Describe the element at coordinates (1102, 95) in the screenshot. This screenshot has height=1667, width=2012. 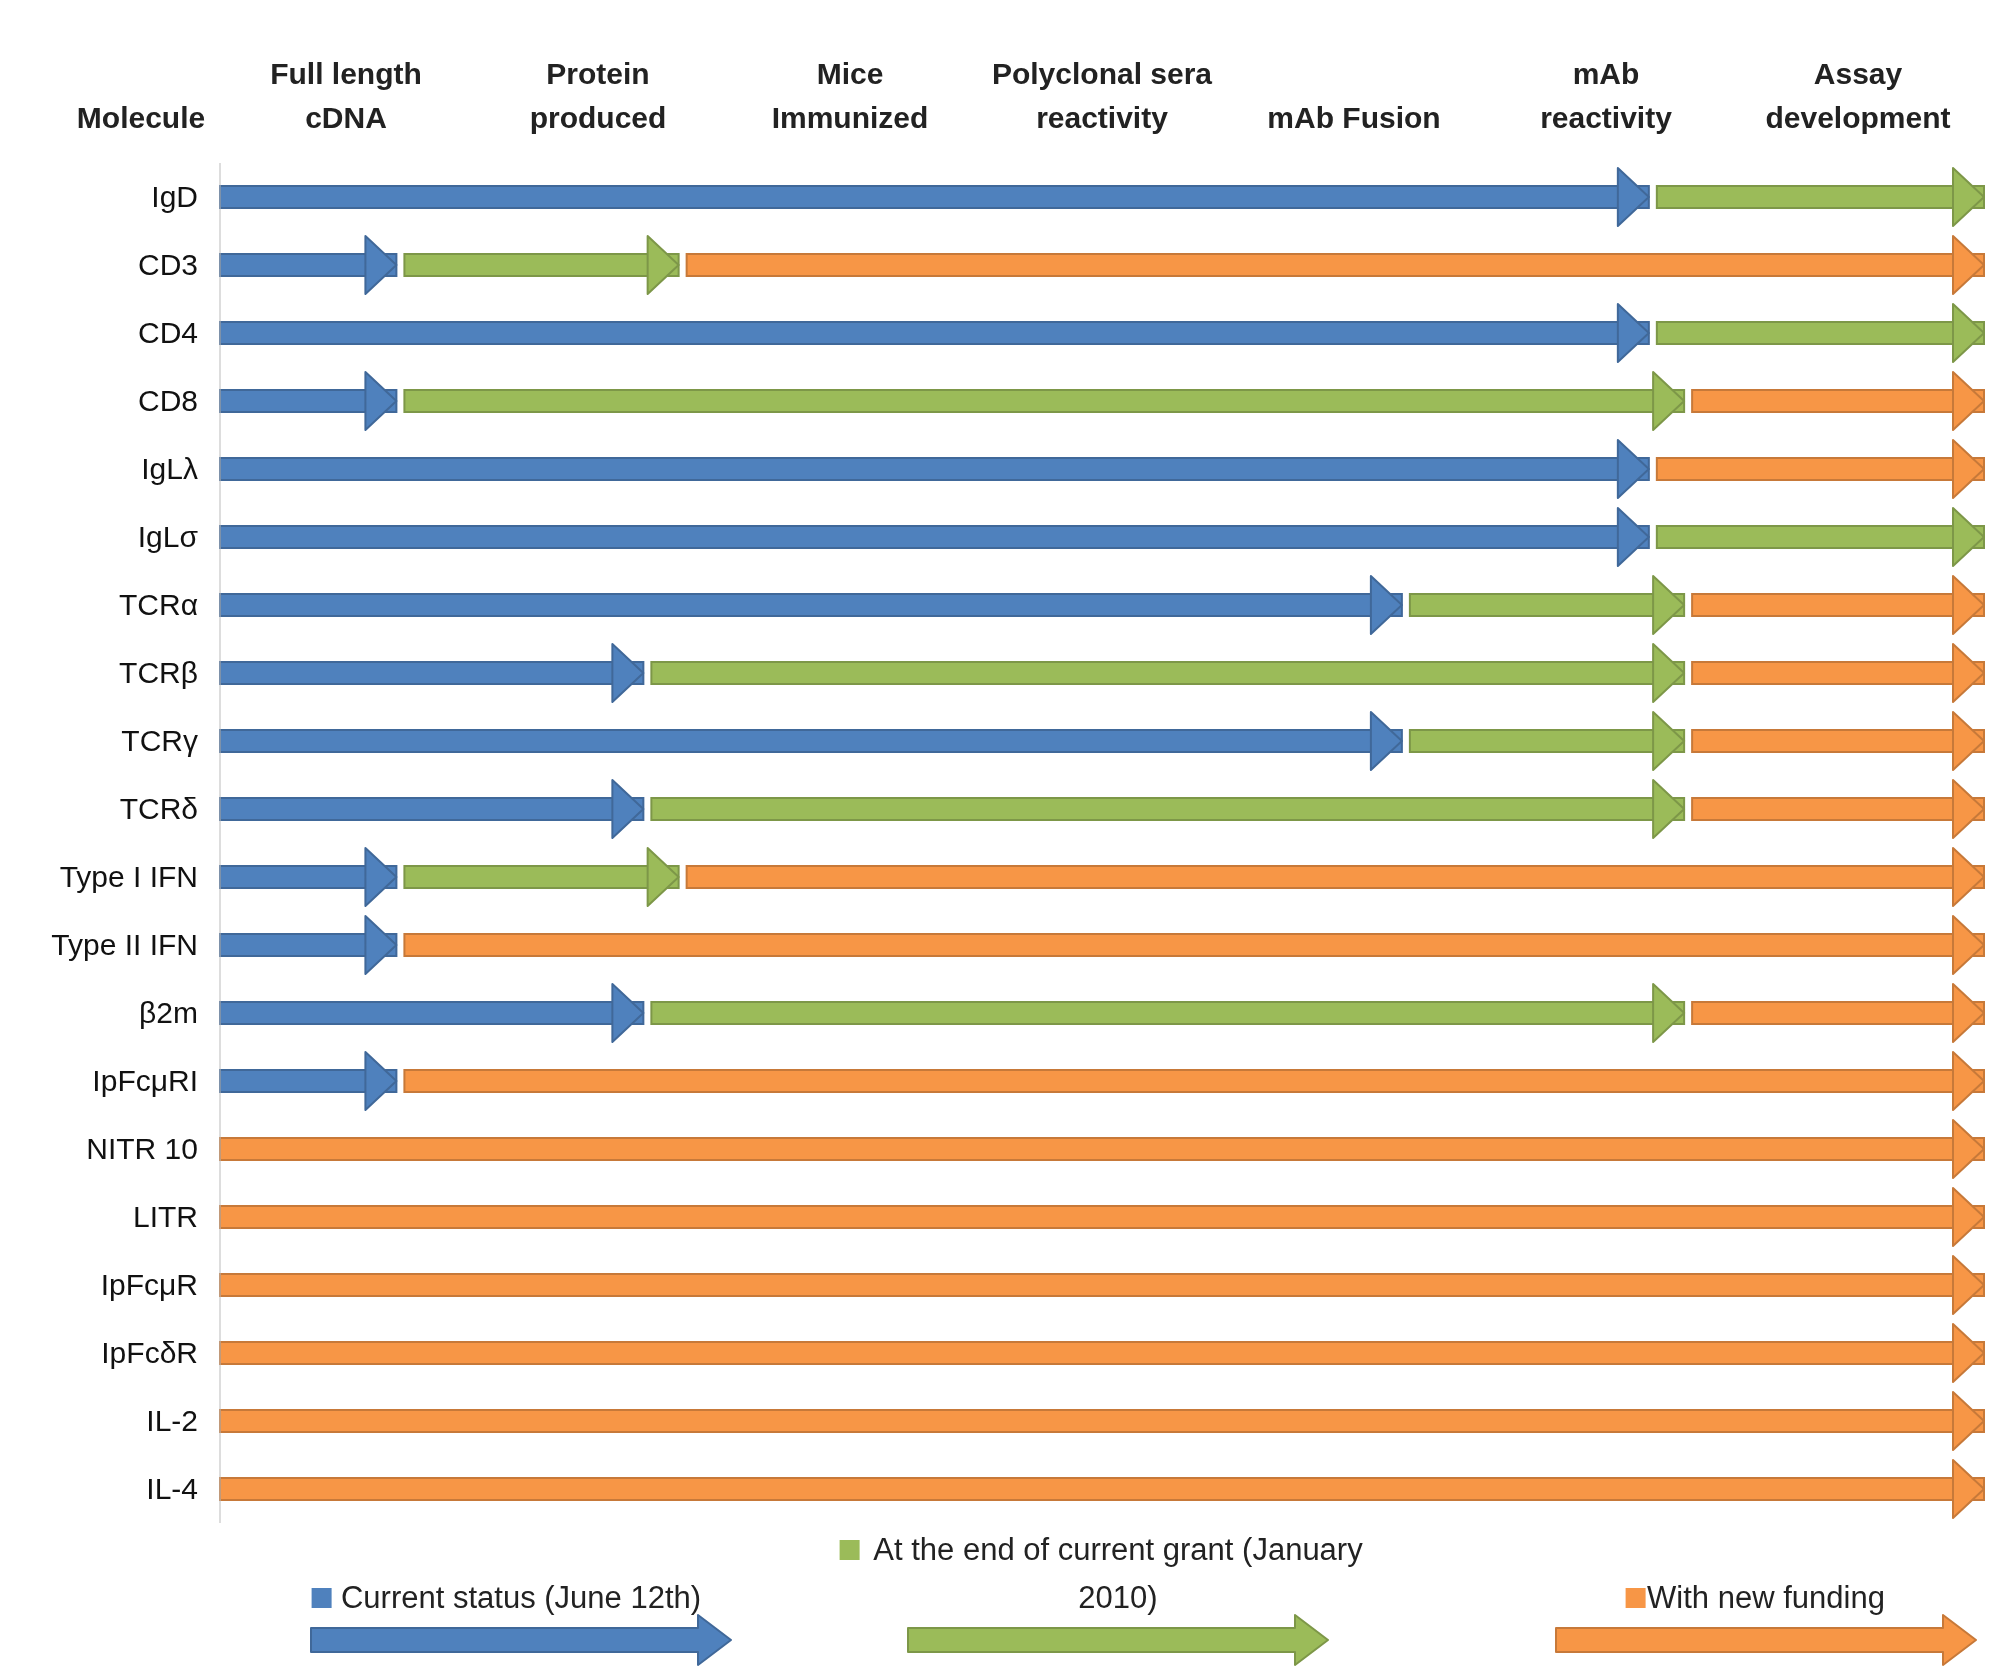
I see `text: Polyclonal sera reactivity` at that location.